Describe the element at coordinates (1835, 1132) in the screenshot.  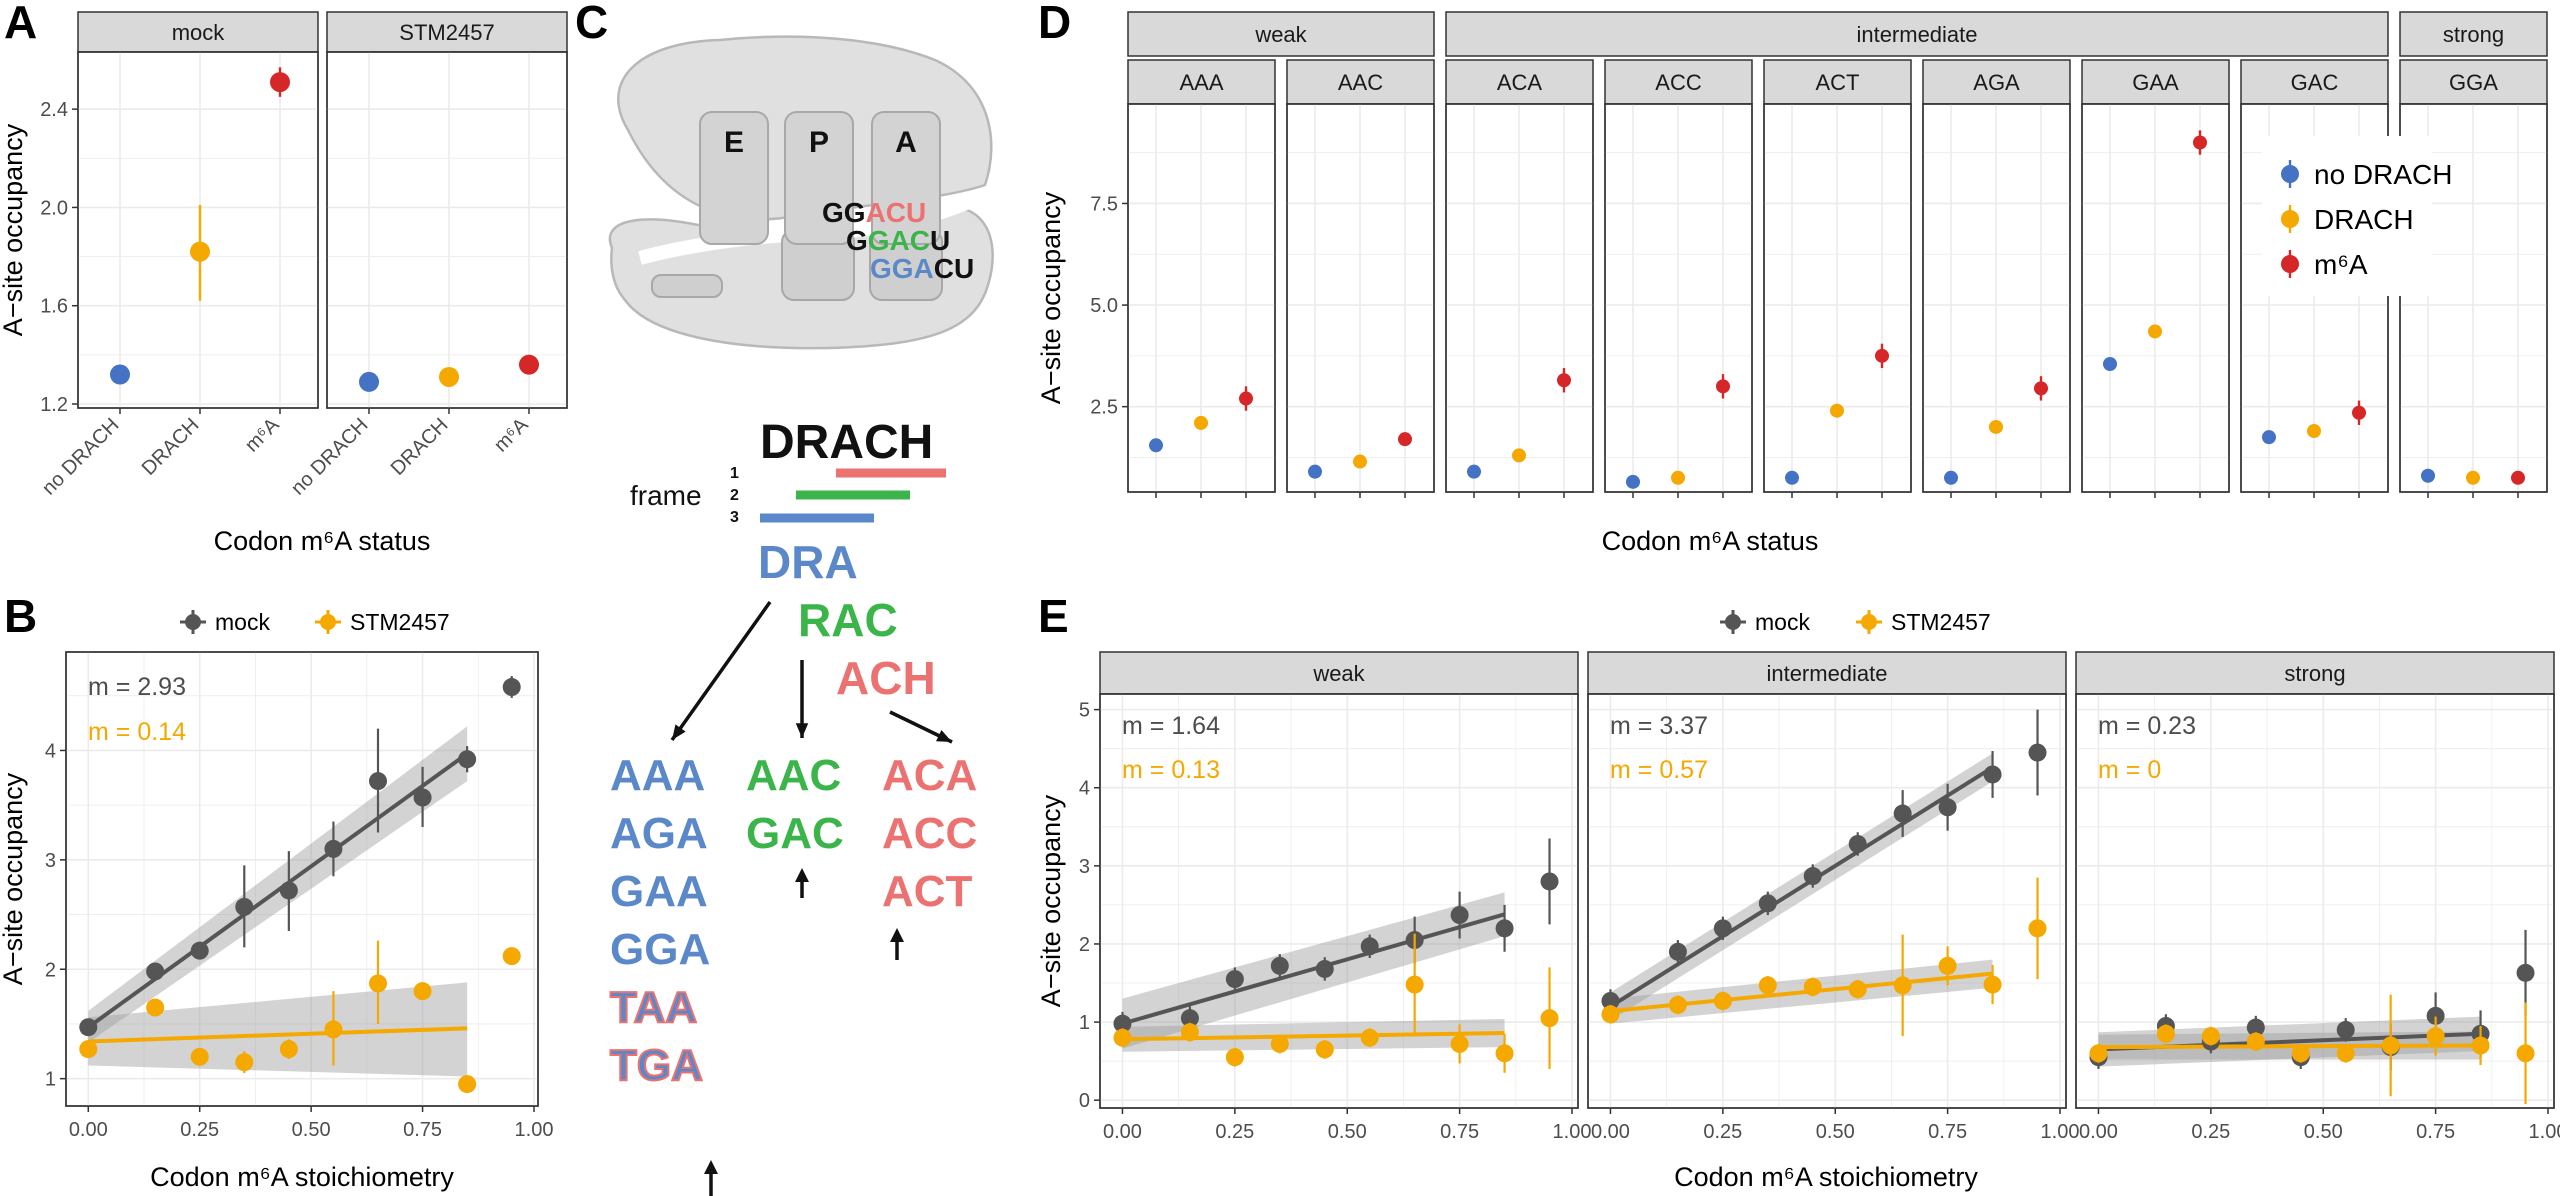
I see `x-tick-label: 0.50` at that location.